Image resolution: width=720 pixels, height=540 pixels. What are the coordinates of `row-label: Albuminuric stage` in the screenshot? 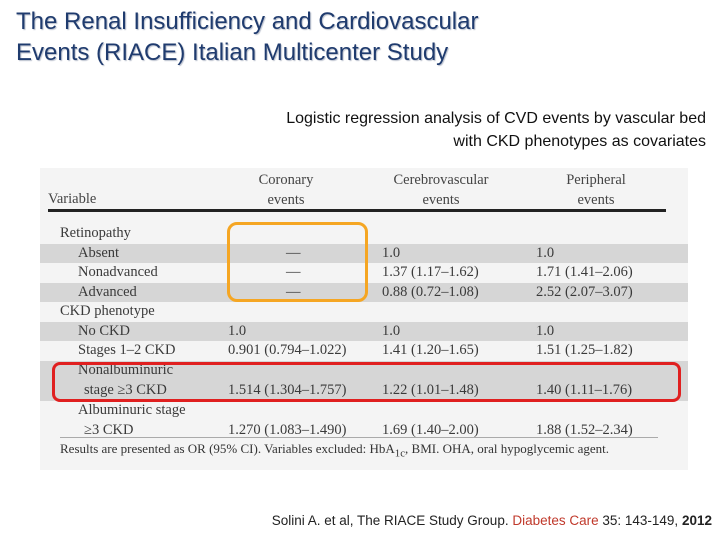 It's located at (132, 409).